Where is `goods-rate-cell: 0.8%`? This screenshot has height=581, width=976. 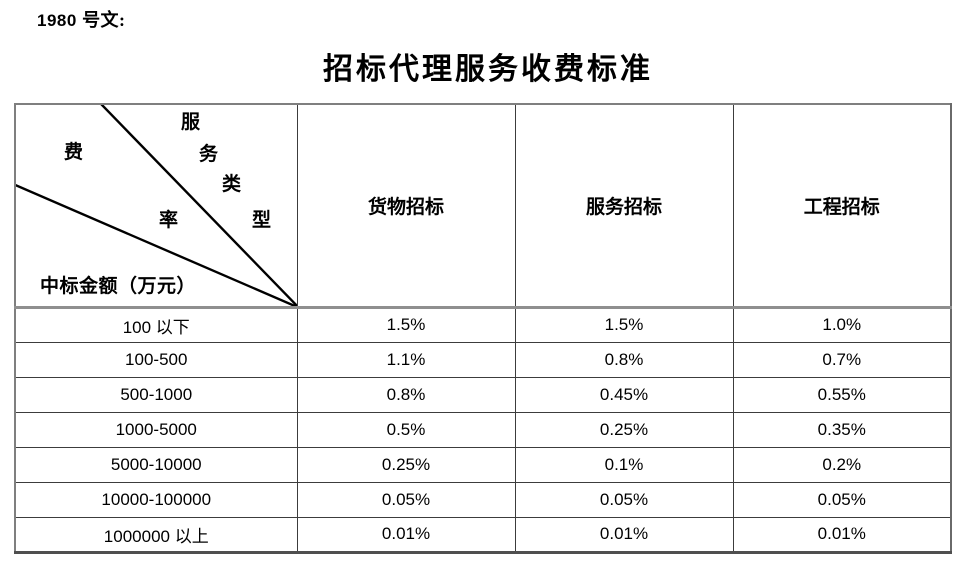 goods-rate-cell: 0.8% is located at coordinates (406, 394).